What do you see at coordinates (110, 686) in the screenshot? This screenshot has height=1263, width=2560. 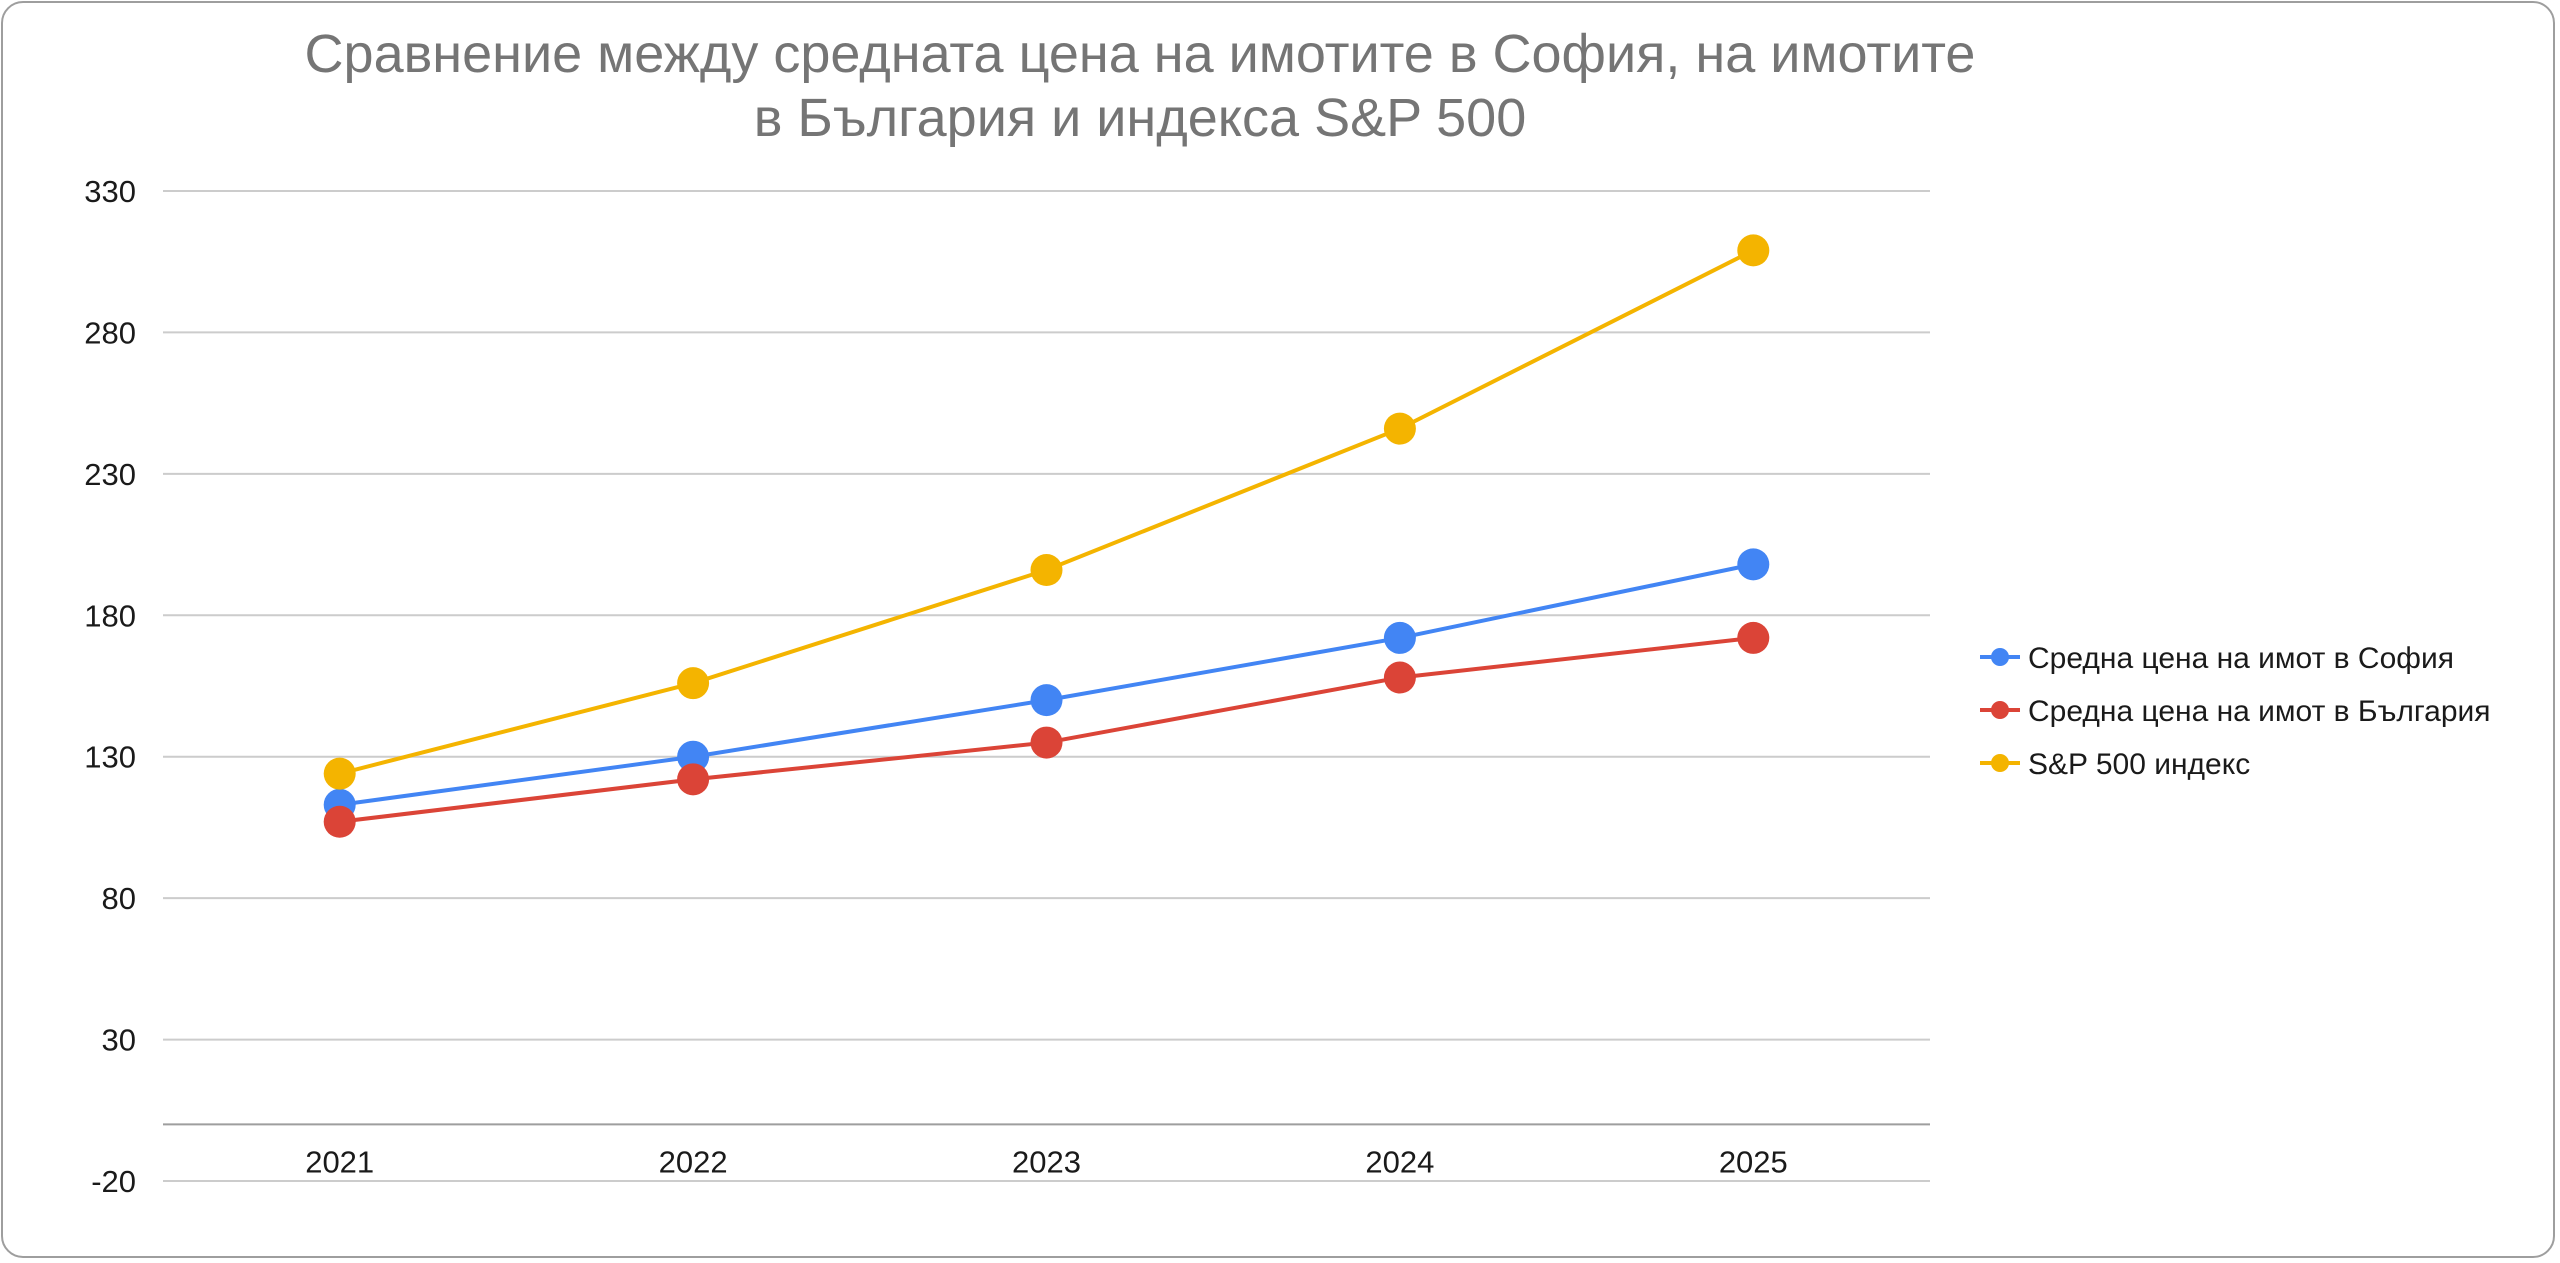 I see `y-axis-ticks: 330 280 230 180 130 80 30 -20` at bounding box center [110, 686].